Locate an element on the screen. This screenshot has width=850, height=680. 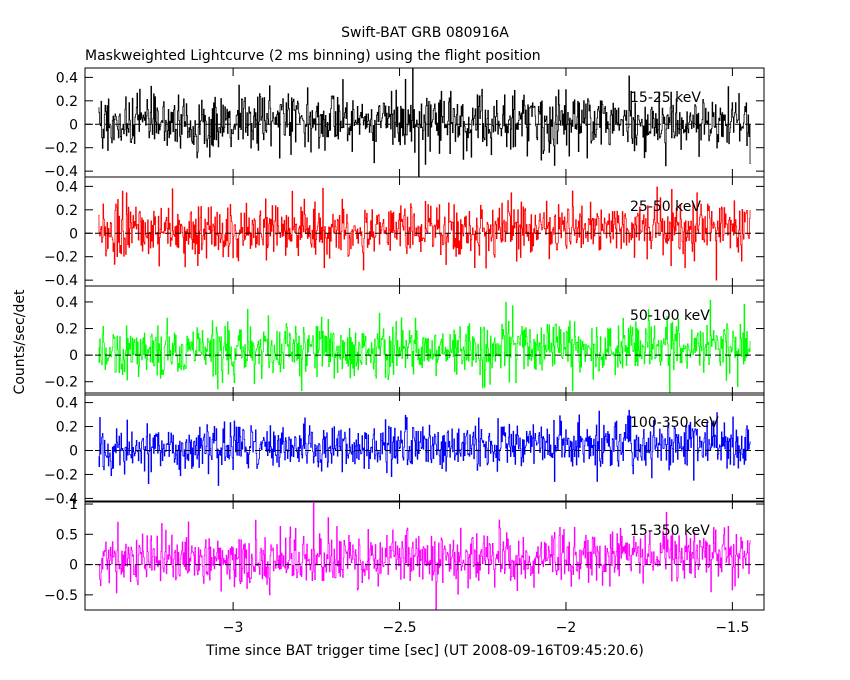
chart-title: Swift-BAT GRB 080916A is located at coordinates (425, 33).